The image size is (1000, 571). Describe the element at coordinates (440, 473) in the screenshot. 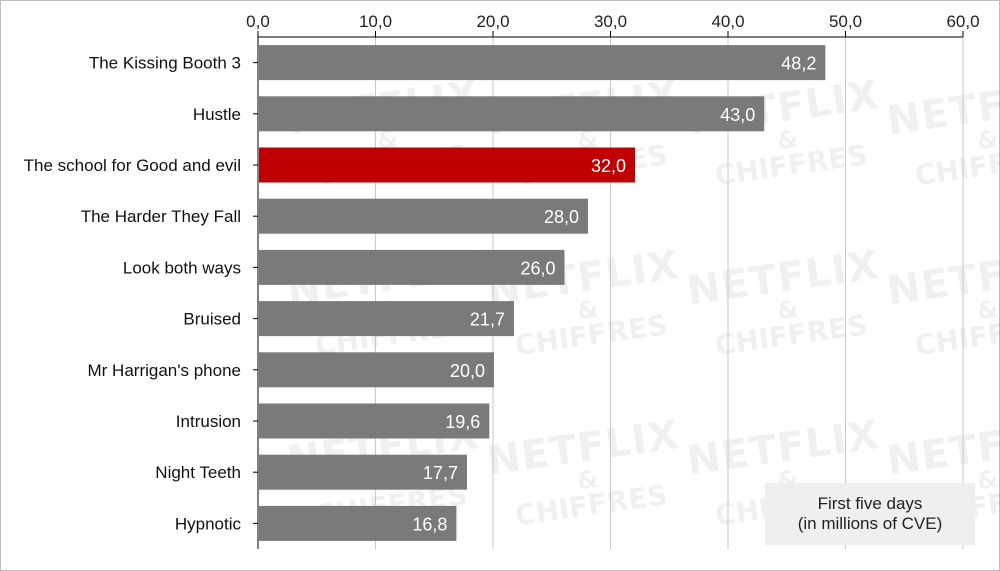

I see `value-label: 17,7` at that location.